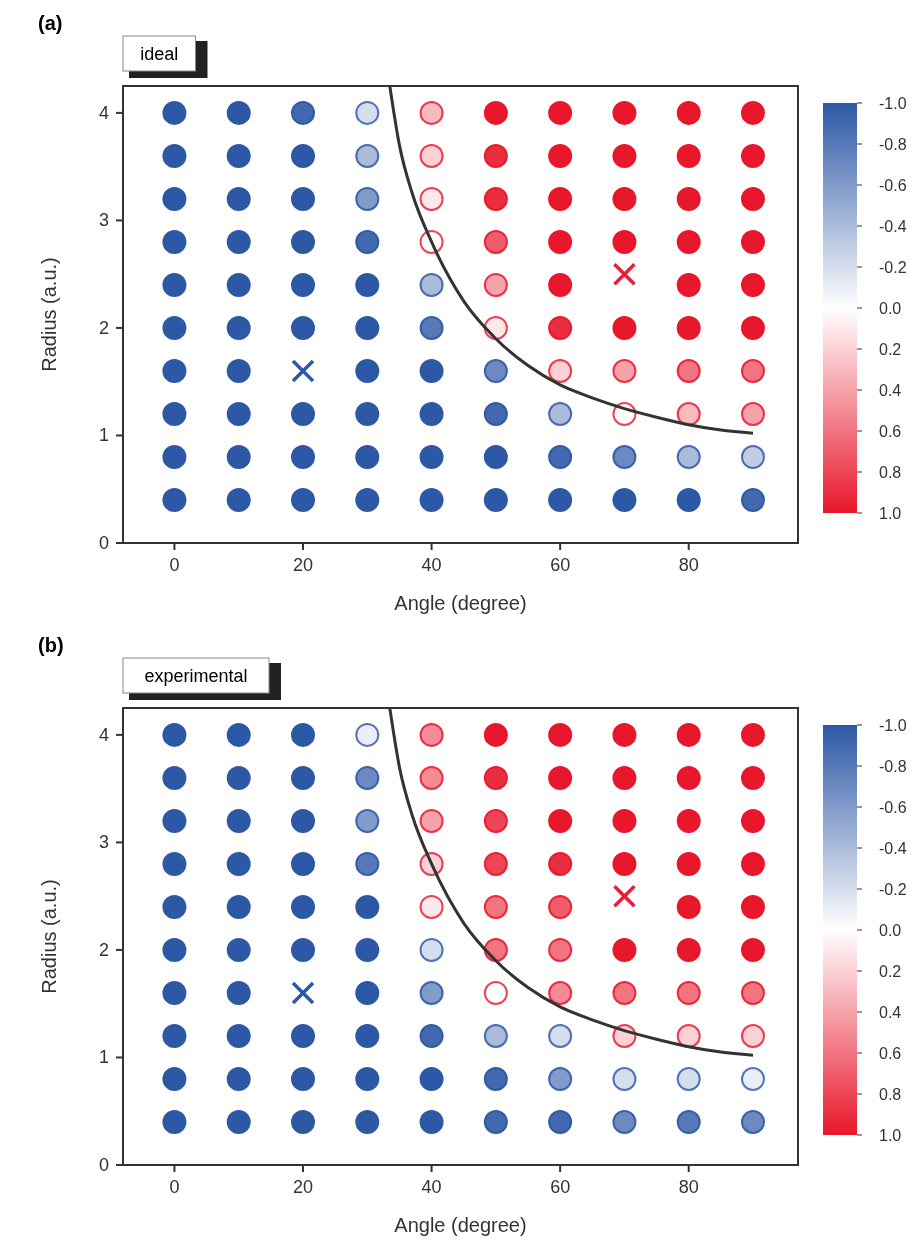 Image resolution: width=922 pixels, height=1244 pixels. What do you see at coordinates (196, 676) in the screenshot?
I see `chart-subtitle: experimental` at bounding box center [196, 676].